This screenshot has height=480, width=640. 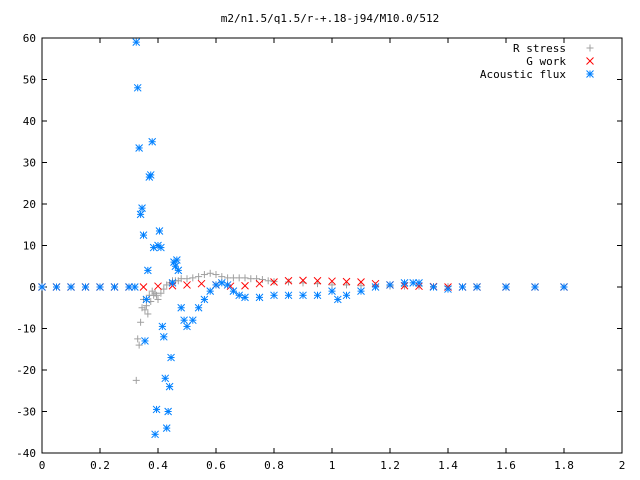 I want to click on x-tick-label: 1.4, so click(x=448, y=465).